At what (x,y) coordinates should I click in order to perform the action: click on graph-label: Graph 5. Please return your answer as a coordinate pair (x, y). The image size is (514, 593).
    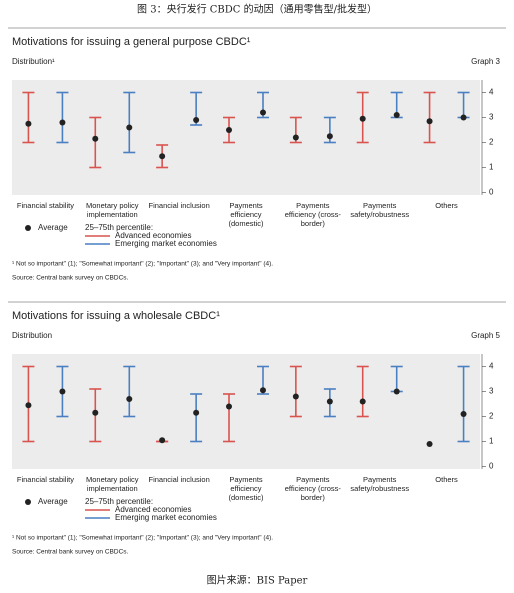
    Looking at the image, I should click on (485, 335).